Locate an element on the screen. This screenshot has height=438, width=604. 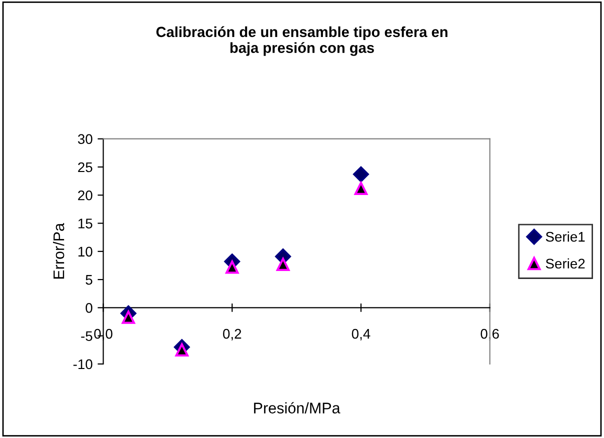
x-tick-label: 0,2 is located at coordinates (232, 334).